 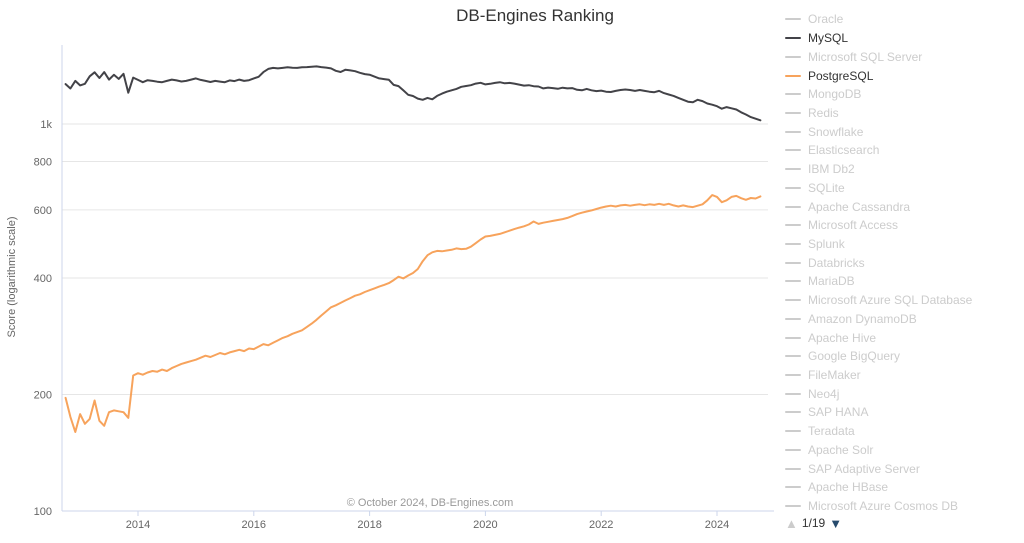 What do you see at coordinates (902, 131) in the screenshot?
I see `legend-item-snowflake: Snowflake` at bounding box center [902, 131].